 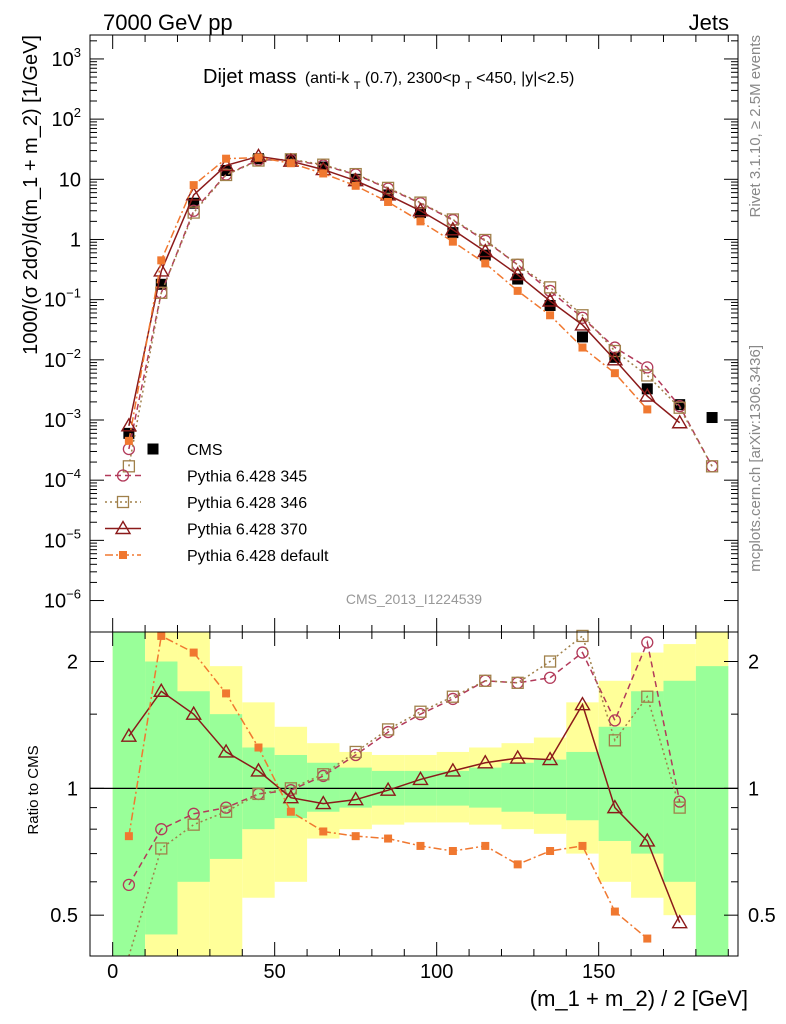 What do you see at coordinates (62, 359) in the screenshot?
I see `y-tick-label: 10⁻²` at bounding box center [62, 359].